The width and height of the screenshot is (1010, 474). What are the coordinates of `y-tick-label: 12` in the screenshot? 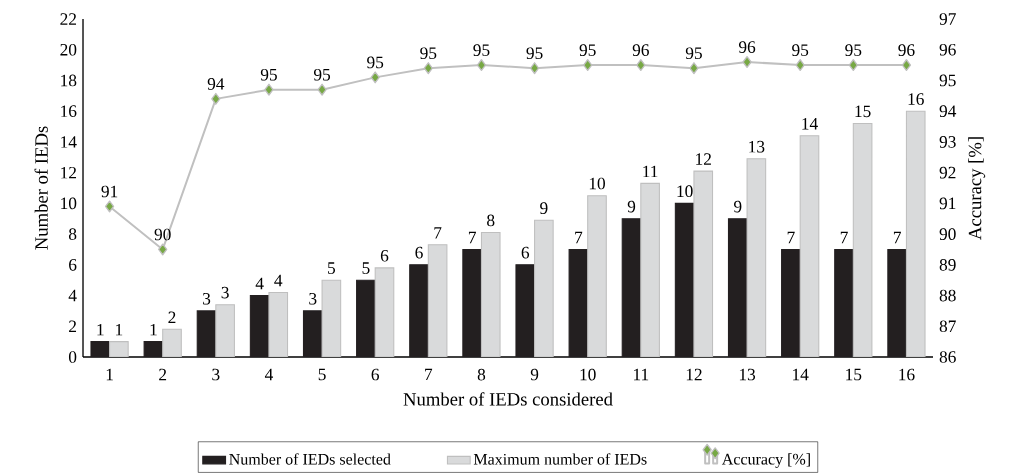 It's located at (69, 172).